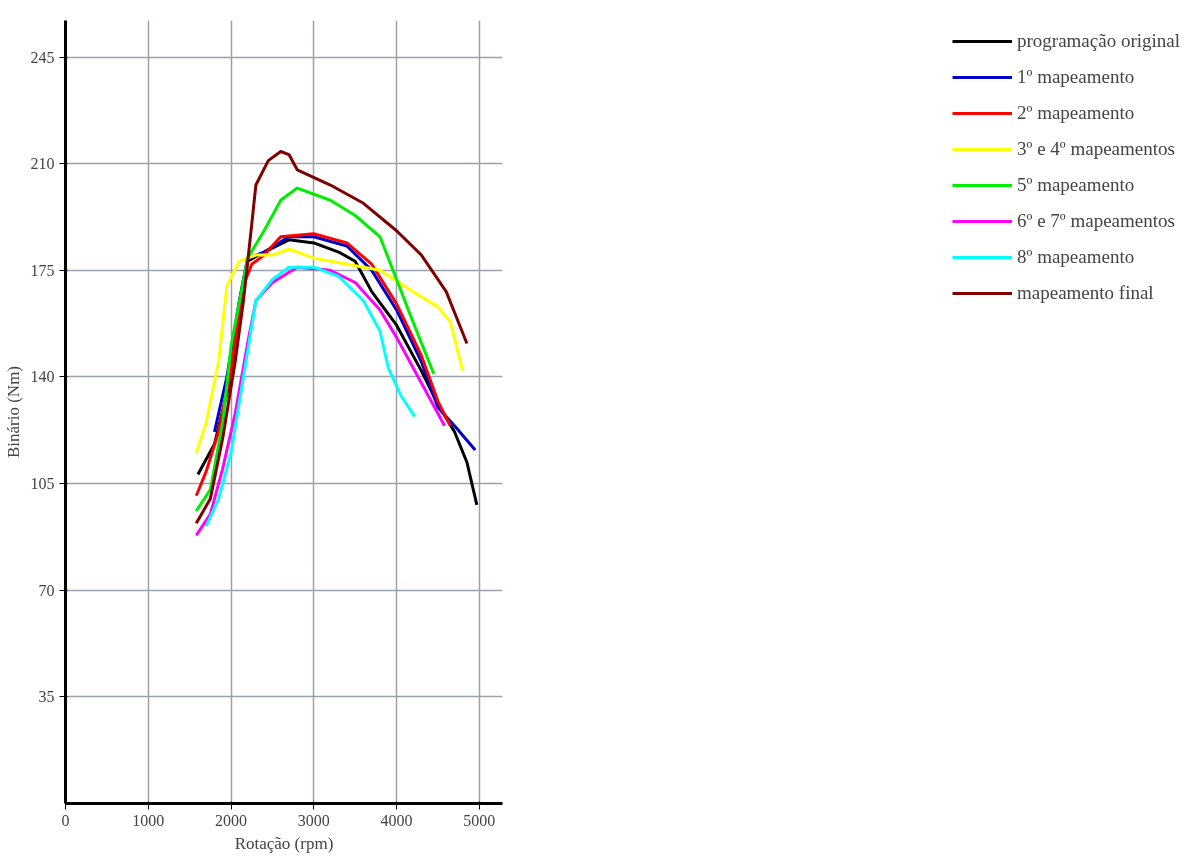 The width and height of the screenshot is (1200, 863). What do you see at coordinates (148, 820) in the screenshot?
I see `x-tick-label: 1000` at bounding box center [148, 820].